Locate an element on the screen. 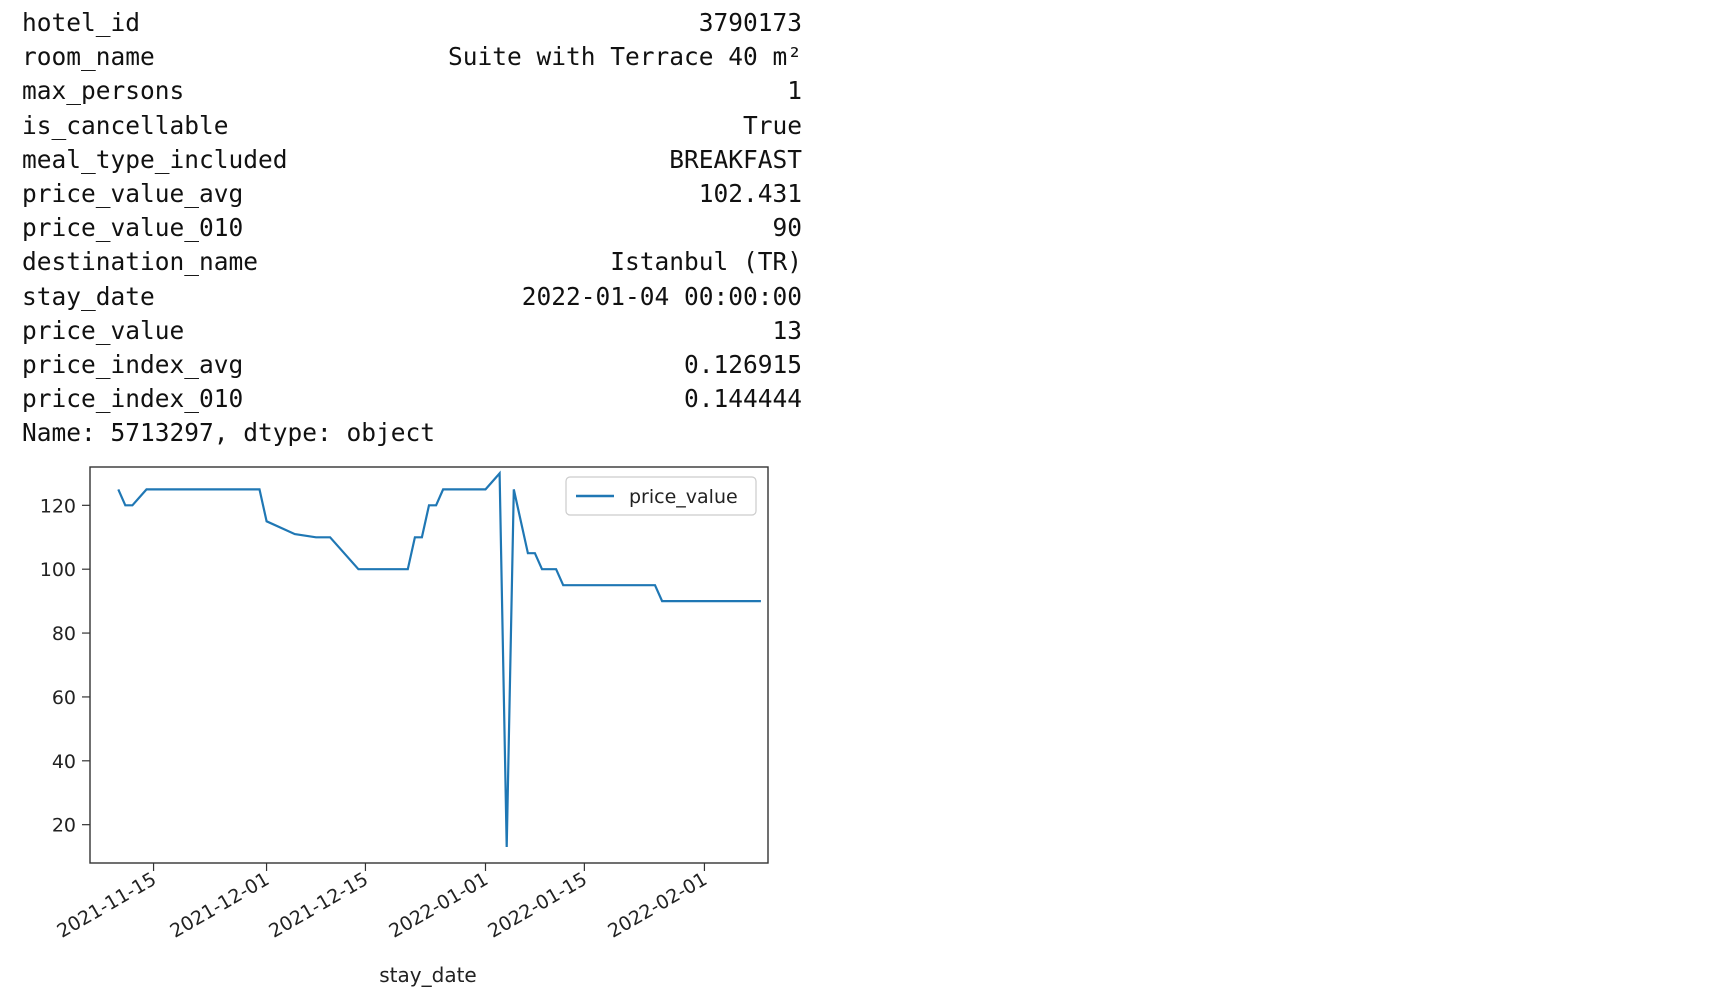 The image size is (1722, 992). series-row-room-name: room_name Suite with Terrace 40 m² is located at coordinates (412, 57).